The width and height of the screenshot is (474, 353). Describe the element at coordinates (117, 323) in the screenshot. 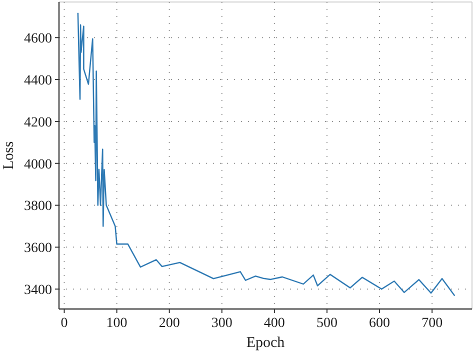

I see `x-tick-label: 100` at that location.